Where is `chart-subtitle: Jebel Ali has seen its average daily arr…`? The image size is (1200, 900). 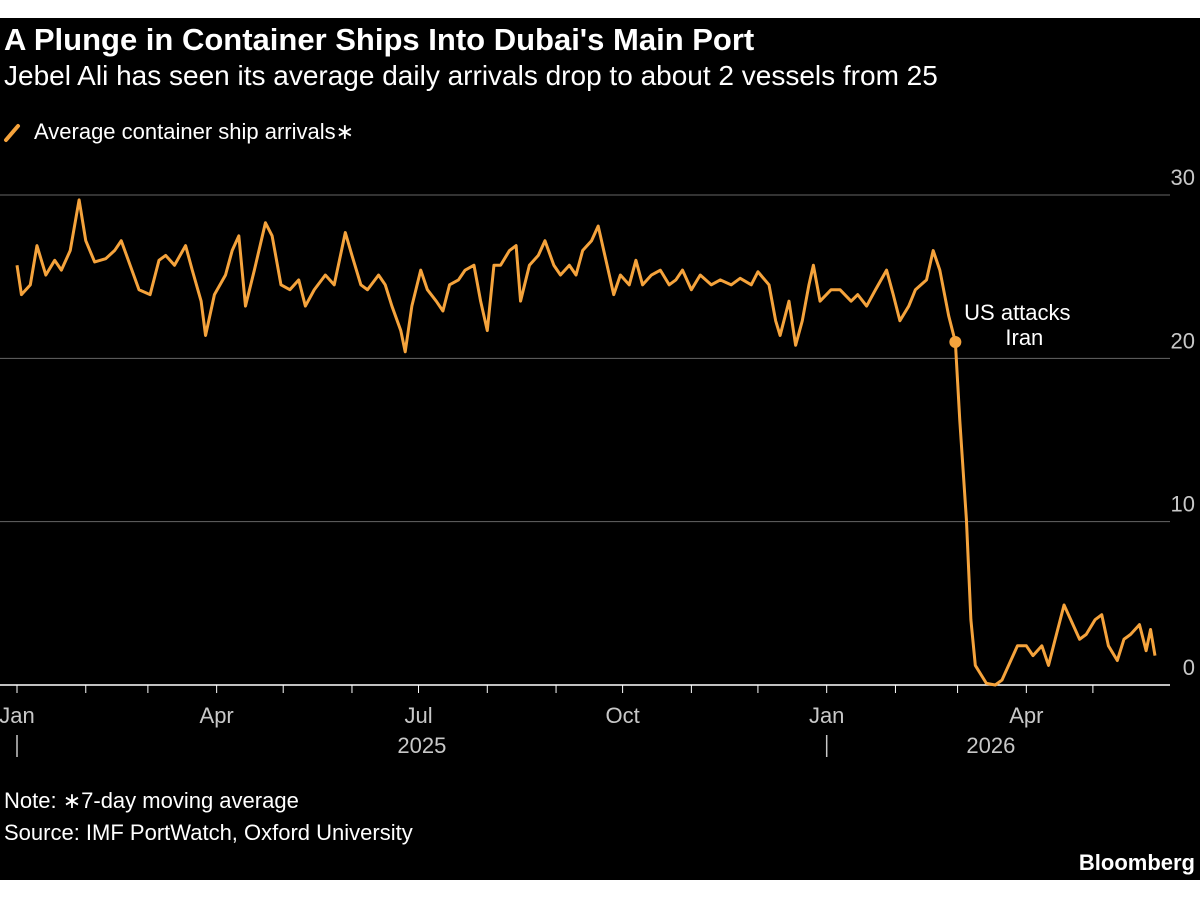 chart-subtitle: Jebel Ali has seen its average daily arr… is located at coordinates (471, 75).